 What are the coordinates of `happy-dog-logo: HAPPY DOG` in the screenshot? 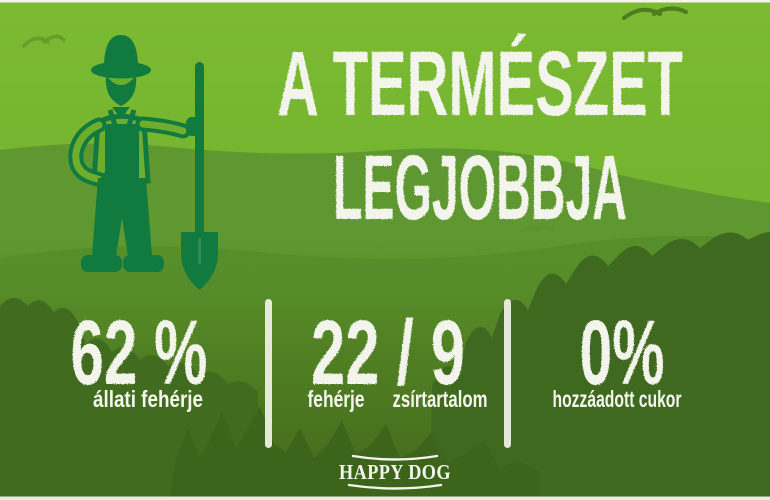 It's located at (395, 472).